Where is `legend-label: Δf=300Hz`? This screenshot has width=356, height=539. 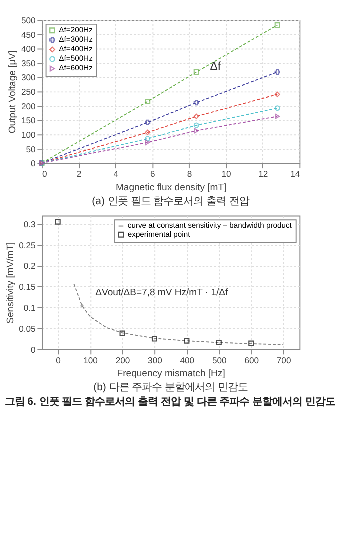
legend-label: Δf=300Hz is located at coordinates (76, 39).